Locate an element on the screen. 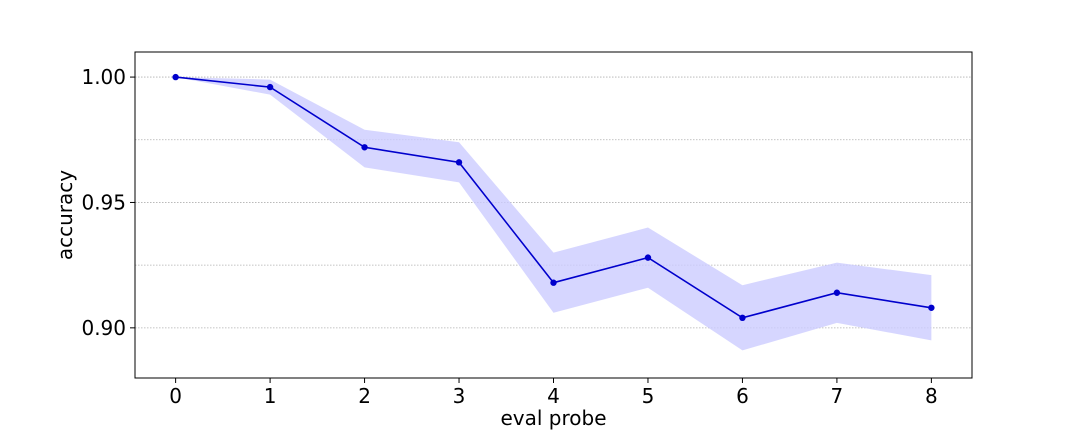 Image resolution: width=1080 pixels, height=432 pixels. x-tick-label: 8 is located at coordinates (931, 396).